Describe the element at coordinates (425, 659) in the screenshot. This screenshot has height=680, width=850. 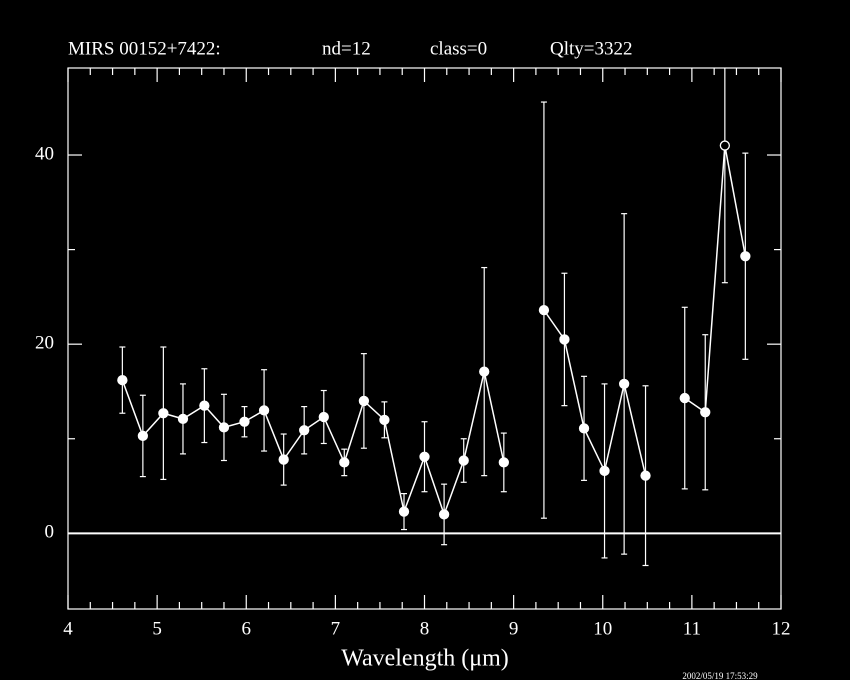
I see `x-axis-label: Wavelength (μm)` at that location.